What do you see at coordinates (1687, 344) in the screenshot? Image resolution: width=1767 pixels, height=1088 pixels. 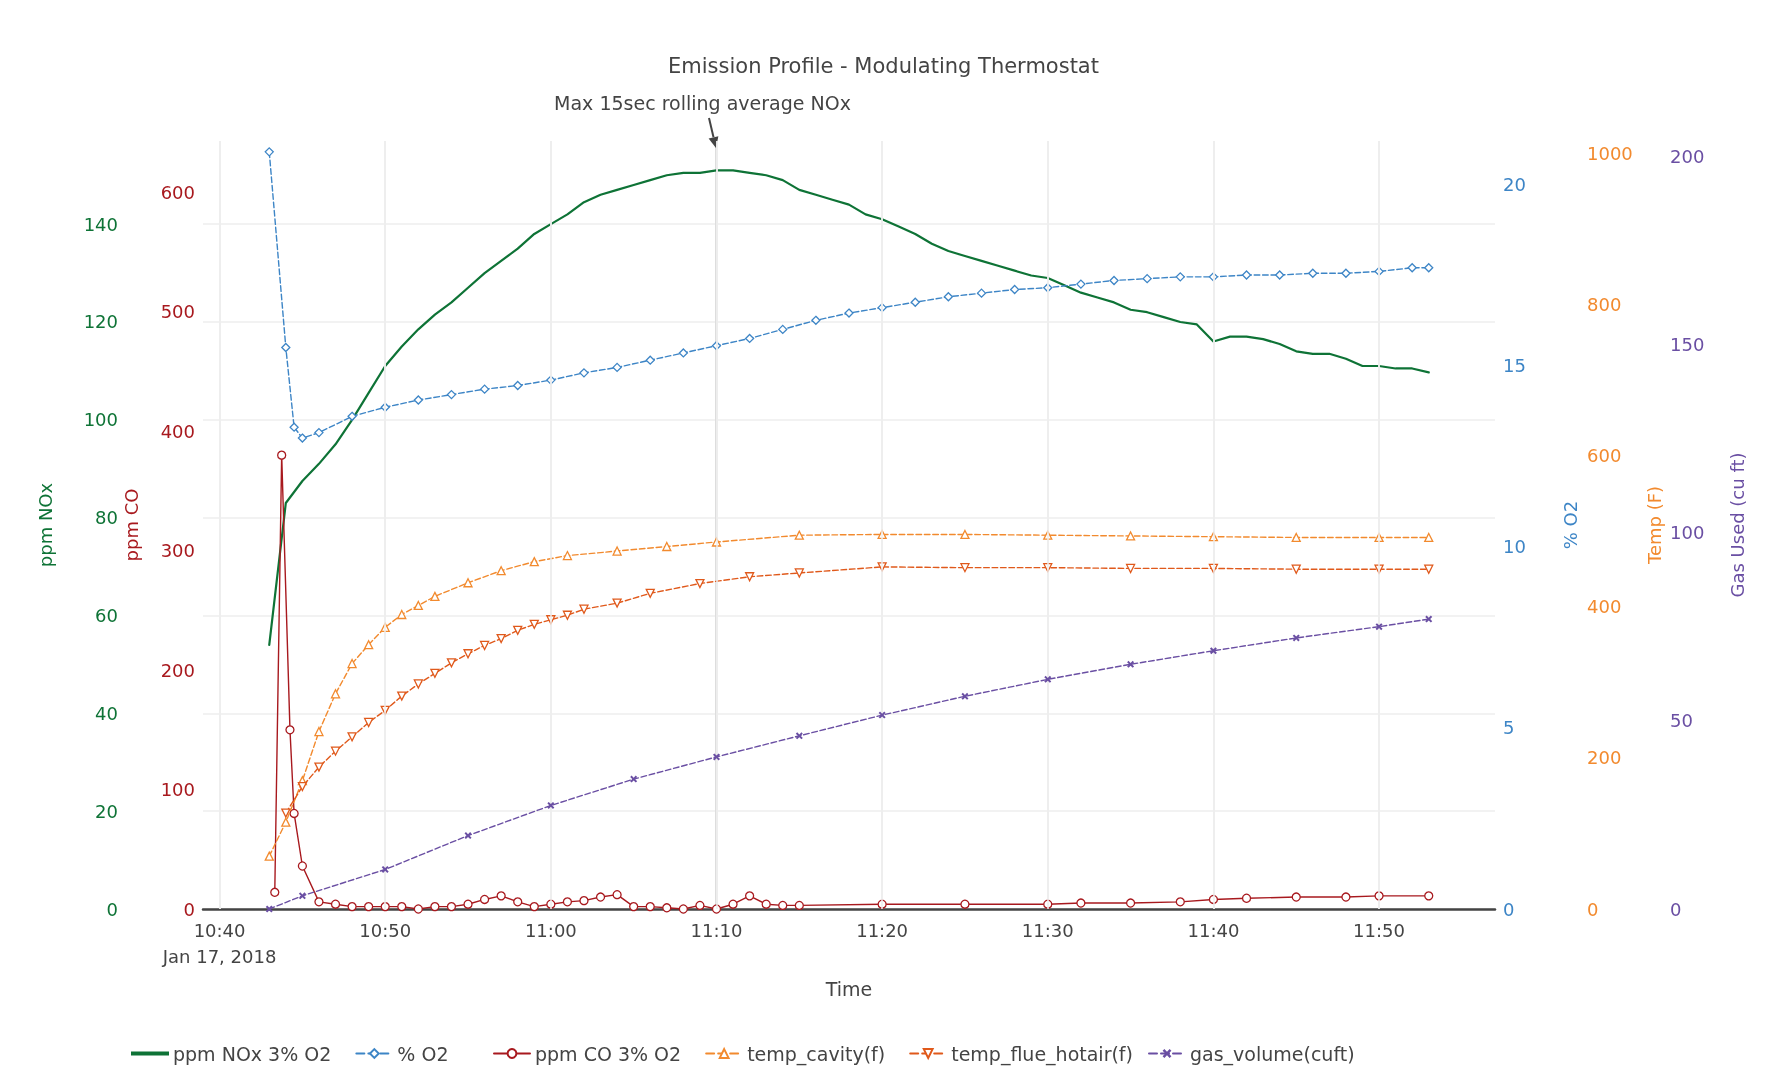 I see `y2-tick-label: 150` at bounding box center [1687, 344].